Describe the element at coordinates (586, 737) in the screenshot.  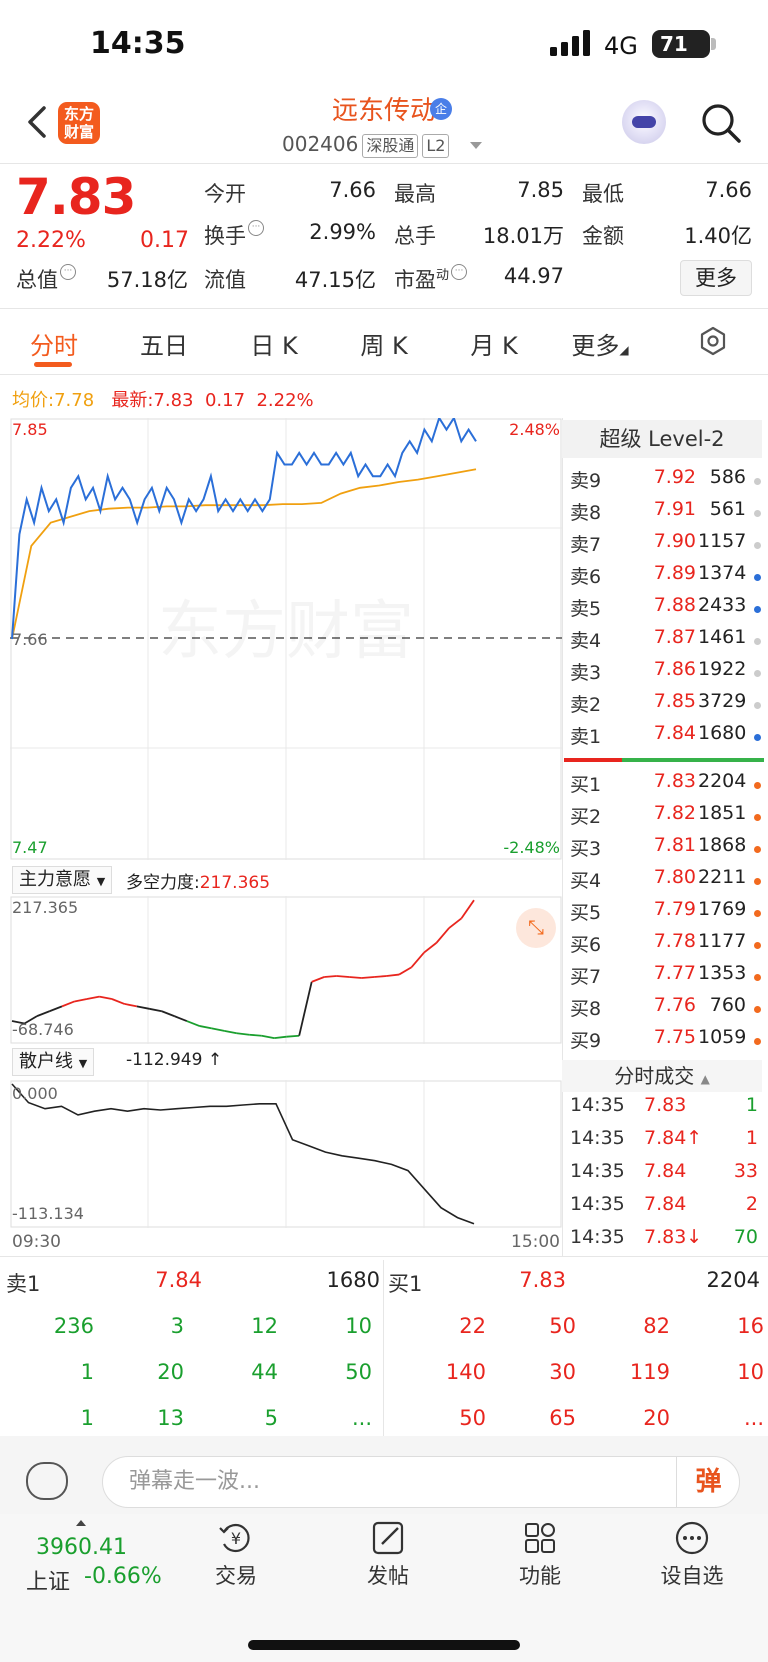
I see `sell-level-label: 卖1` at that location.